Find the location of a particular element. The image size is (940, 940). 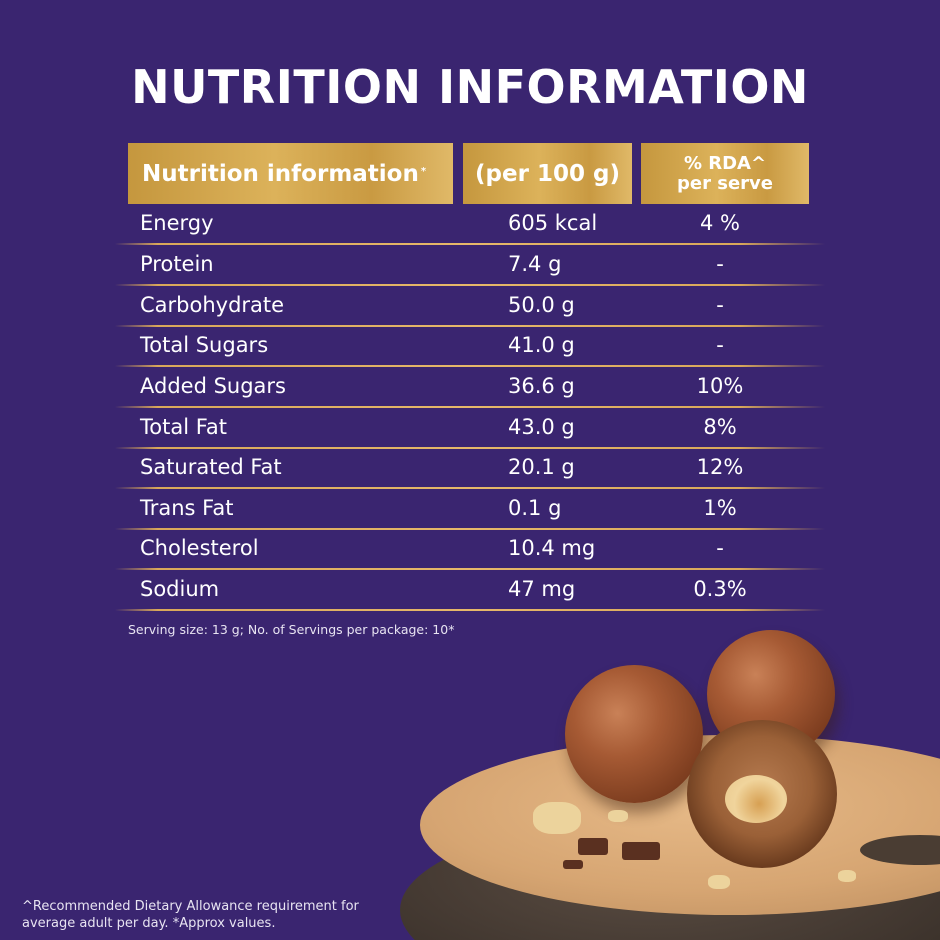

nutrient-name: Protein is located at coordinates (177, 264).